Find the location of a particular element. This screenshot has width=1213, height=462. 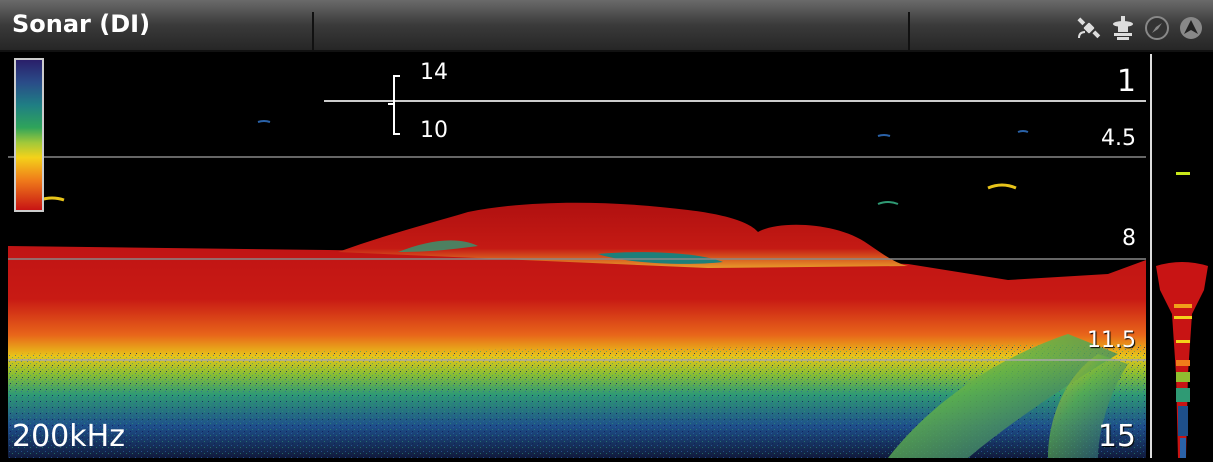

color-palette-legend is located at coordinates (29, 135).